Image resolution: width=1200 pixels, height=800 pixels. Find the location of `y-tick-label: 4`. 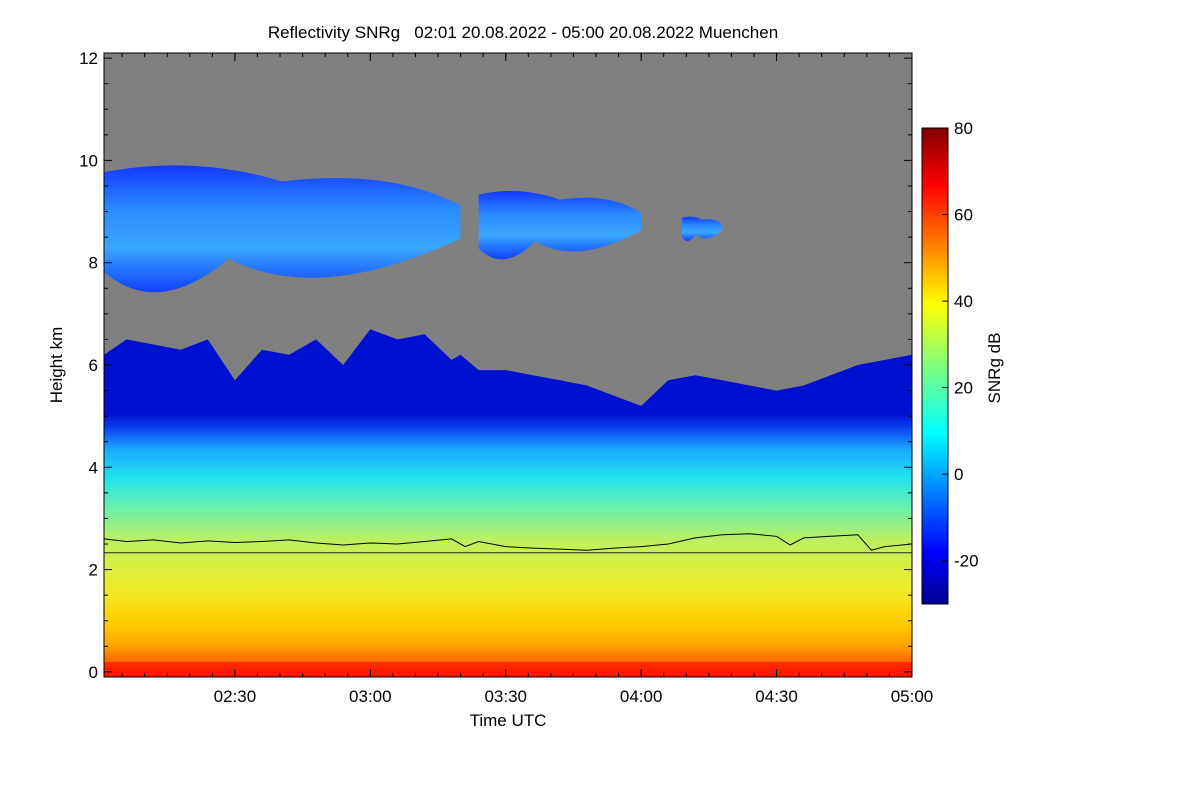

y-tick-label: 4 is located at coordinates (93, 467).